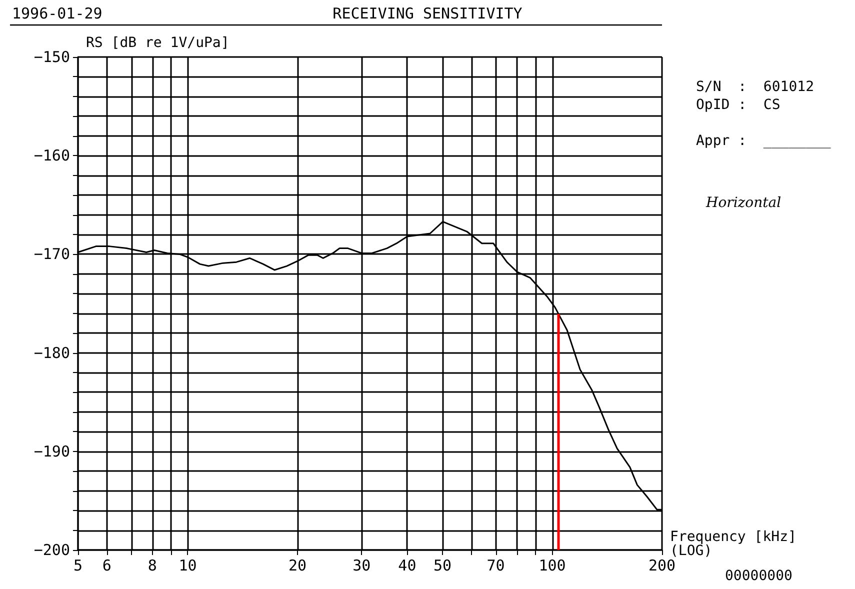 The height and width of the screenshot is (589, 855). What do you see at coordinates (52, 451) in the screenshot?
I see `y-tick-label: −190` at bounding box center [52, 451].